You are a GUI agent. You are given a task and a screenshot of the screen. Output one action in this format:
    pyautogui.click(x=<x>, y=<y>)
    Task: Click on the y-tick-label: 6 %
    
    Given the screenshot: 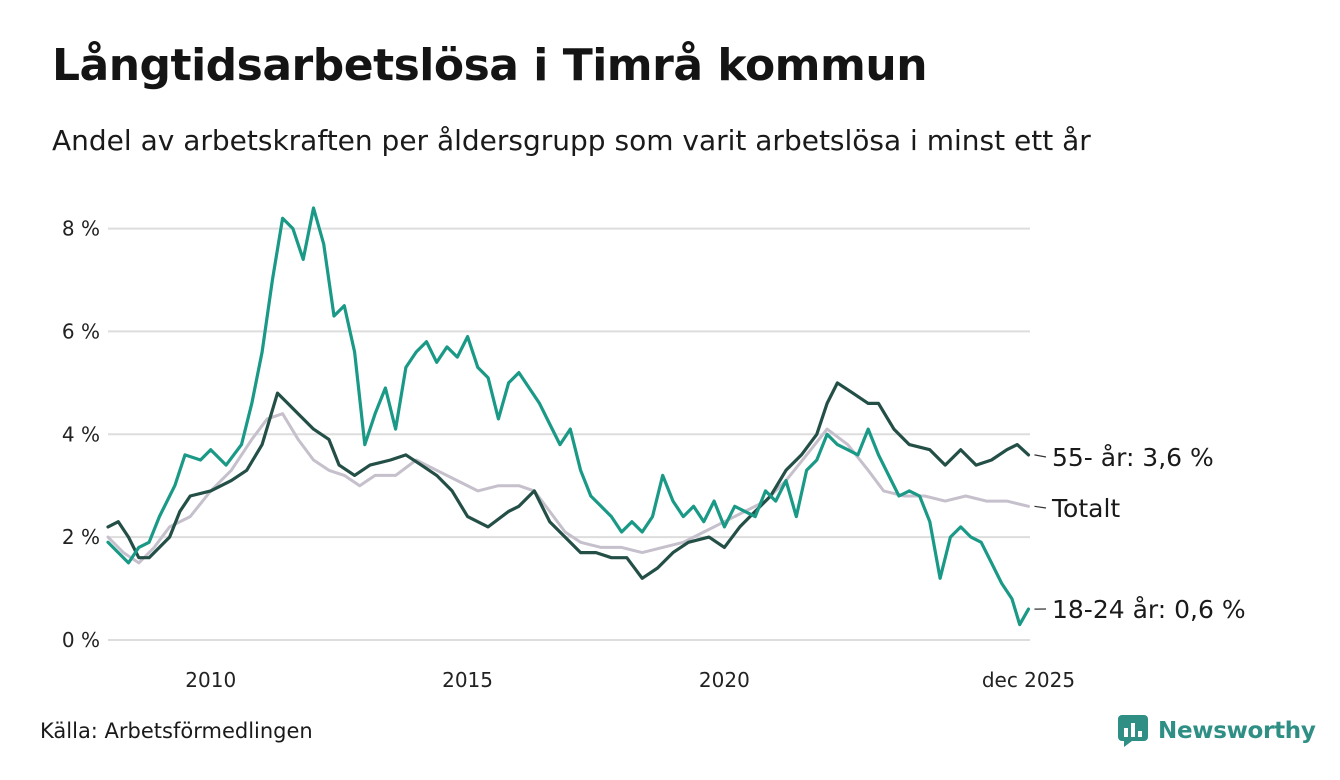 What is the action you would take?
    pyautogui.click(x=81, y=331)
    